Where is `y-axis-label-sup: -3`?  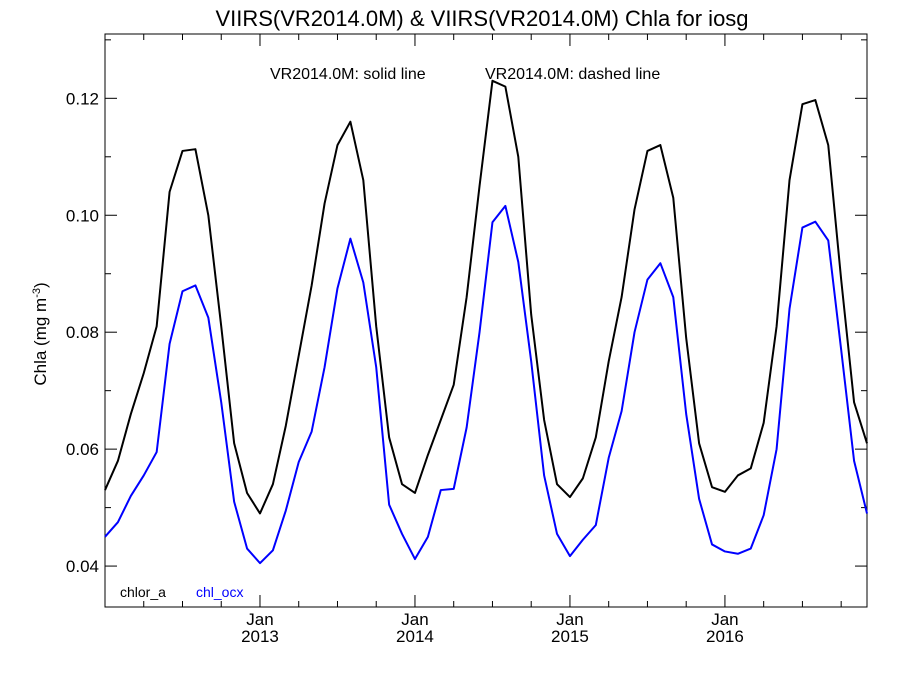 y-axis-label-sup: -3 is located at coordinates (37, 293).